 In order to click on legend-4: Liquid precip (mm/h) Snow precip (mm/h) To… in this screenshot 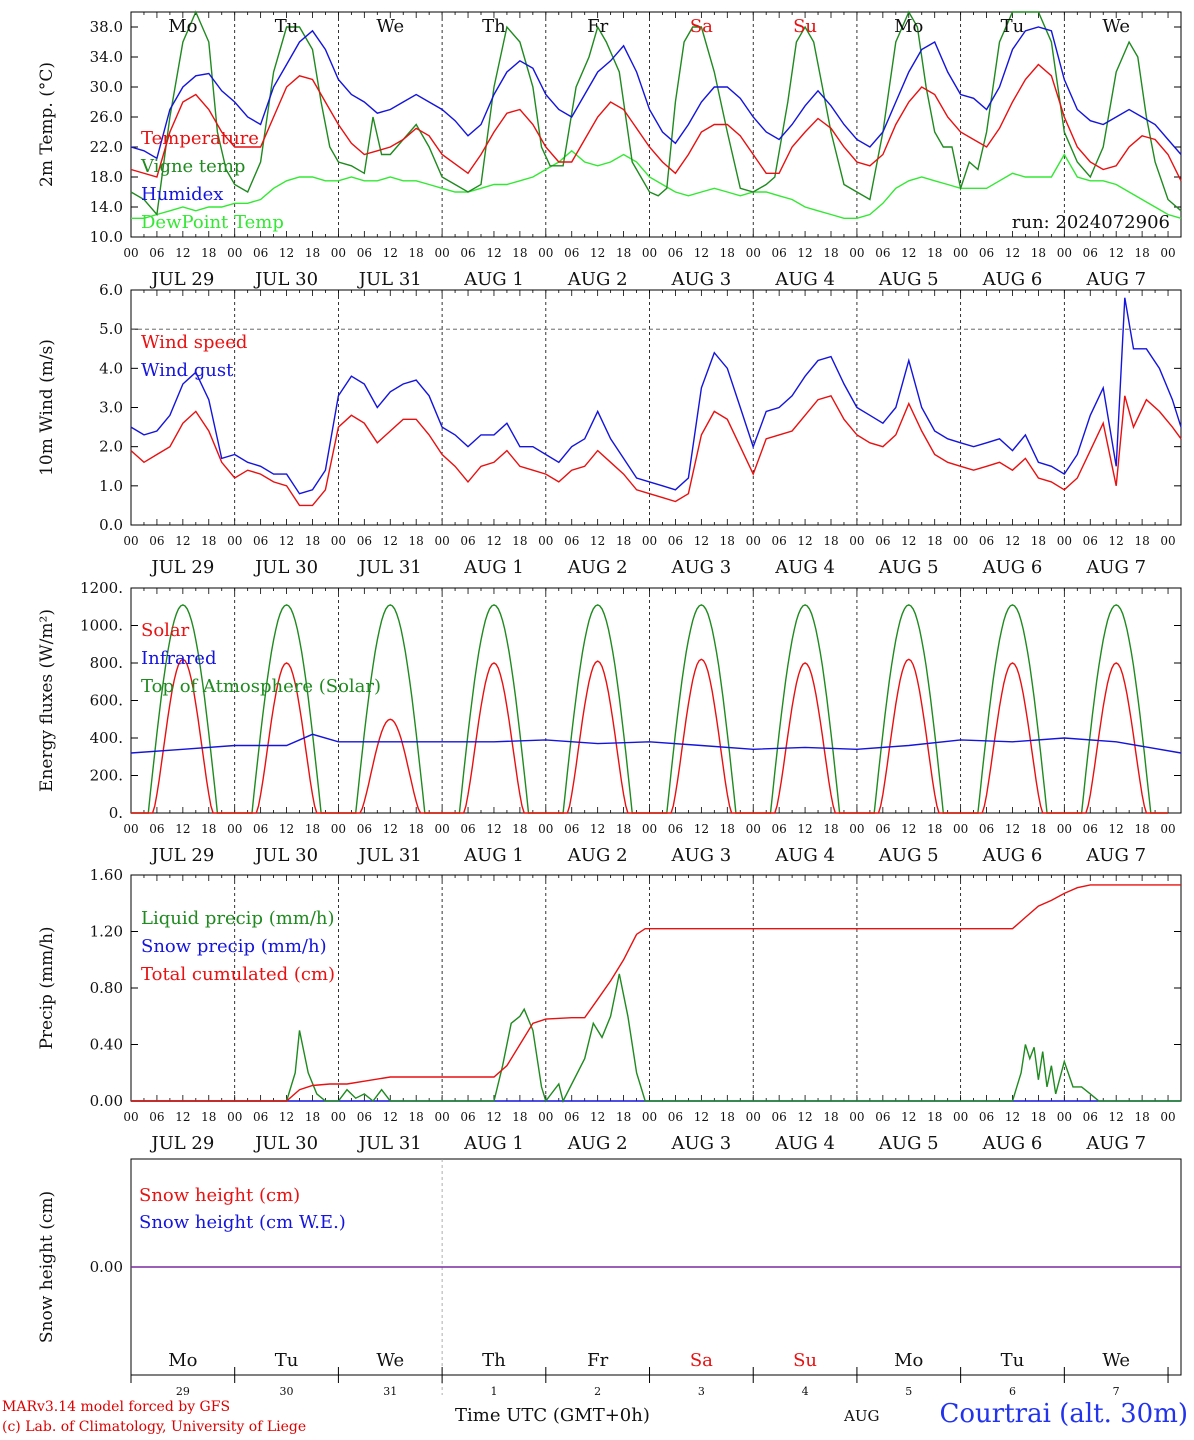, I will do `click(238, 946)`.